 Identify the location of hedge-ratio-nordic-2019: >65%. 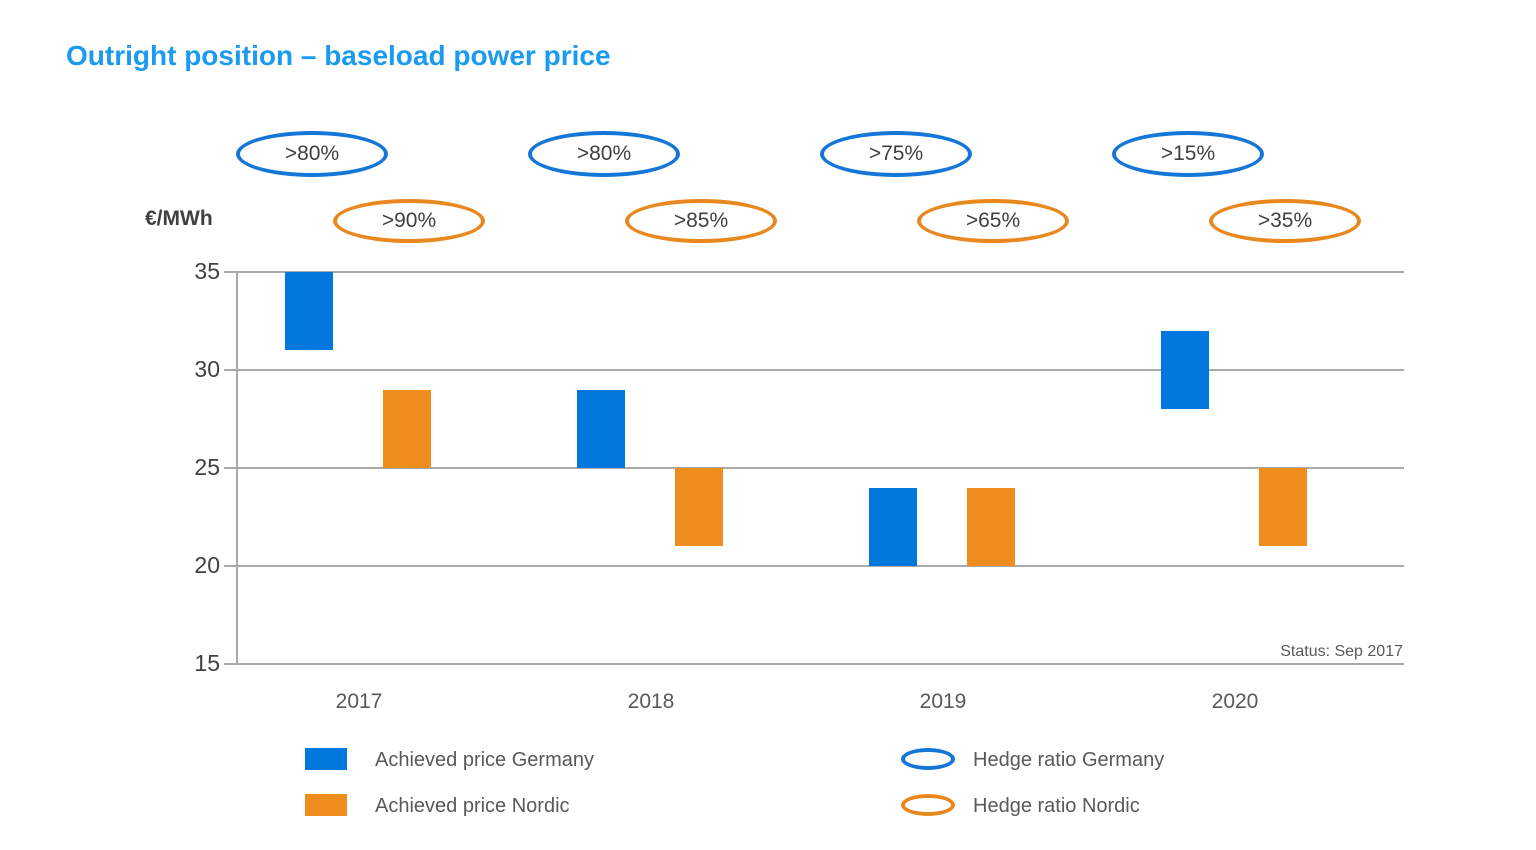
(993, 221).